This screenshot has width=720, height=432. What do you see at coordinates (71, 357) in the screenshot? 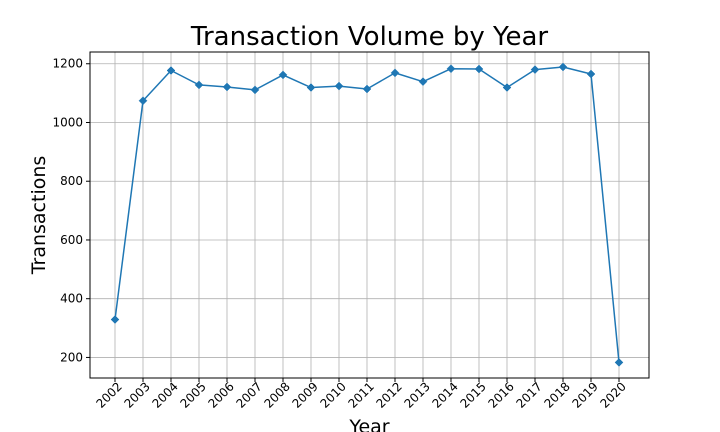
I see `y-tick-label: 200` at bounding box center [71, 357].